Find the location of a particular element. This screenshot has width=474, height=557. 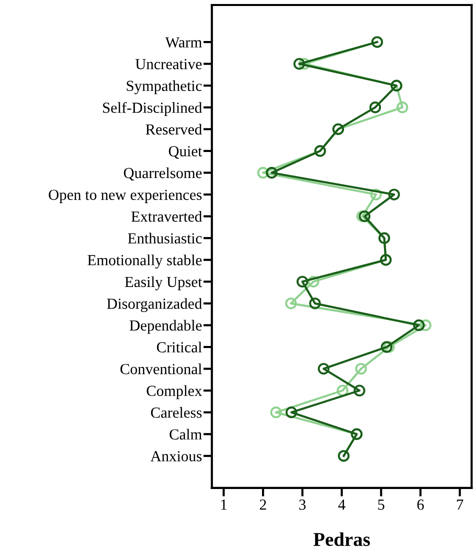

x-tick-label: 1 is located at coordinates (224, 505).